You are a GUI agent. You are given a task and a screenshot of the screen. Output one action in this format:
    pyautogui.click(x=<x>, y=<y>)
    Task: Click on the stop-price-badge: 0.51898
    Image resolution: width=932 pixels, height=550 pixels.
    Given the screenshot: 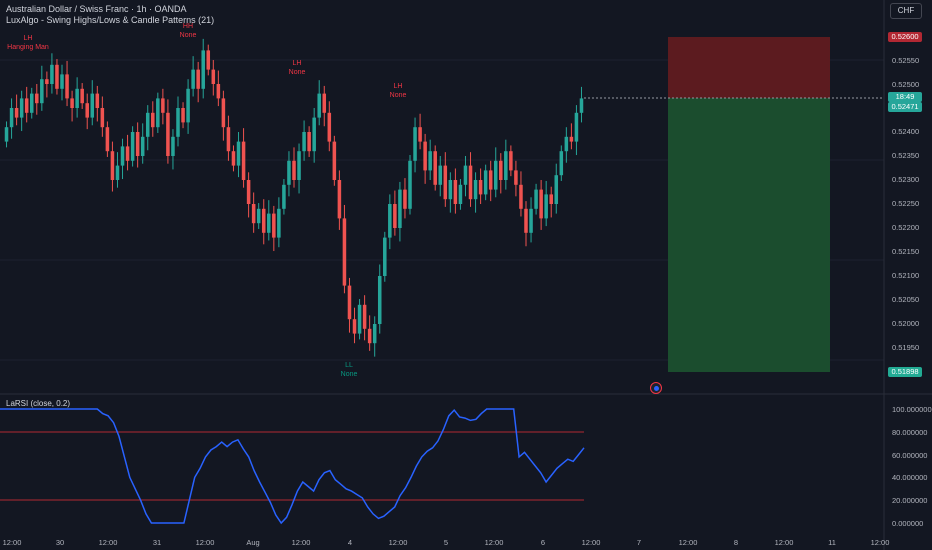 What is the action you would take?
    pyautogui.click(x=905, y=372)
    